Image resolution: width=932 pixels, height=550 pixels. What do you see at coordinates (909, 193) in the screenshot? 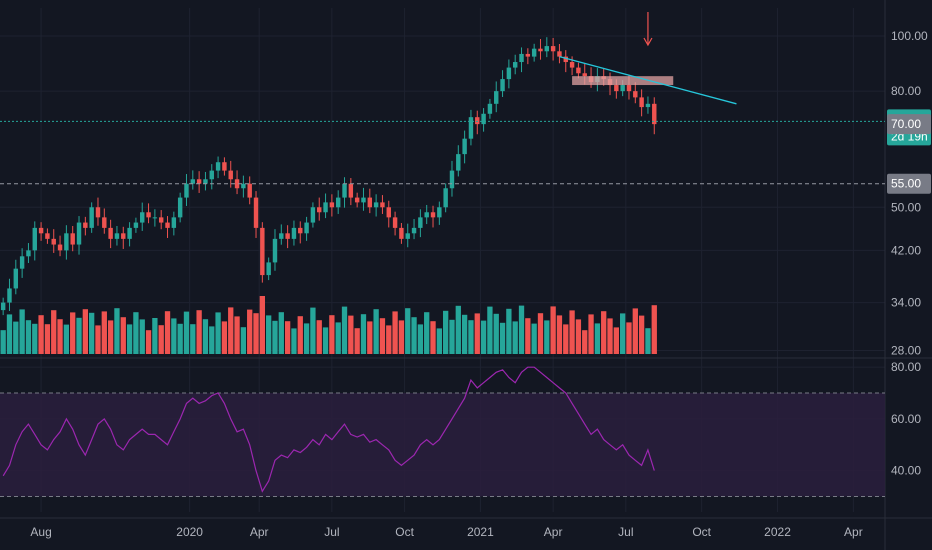
I see `price-axis: 100.00 80.00 50.00 42.00 34.00 28.00` at bounding box center [909, 193].